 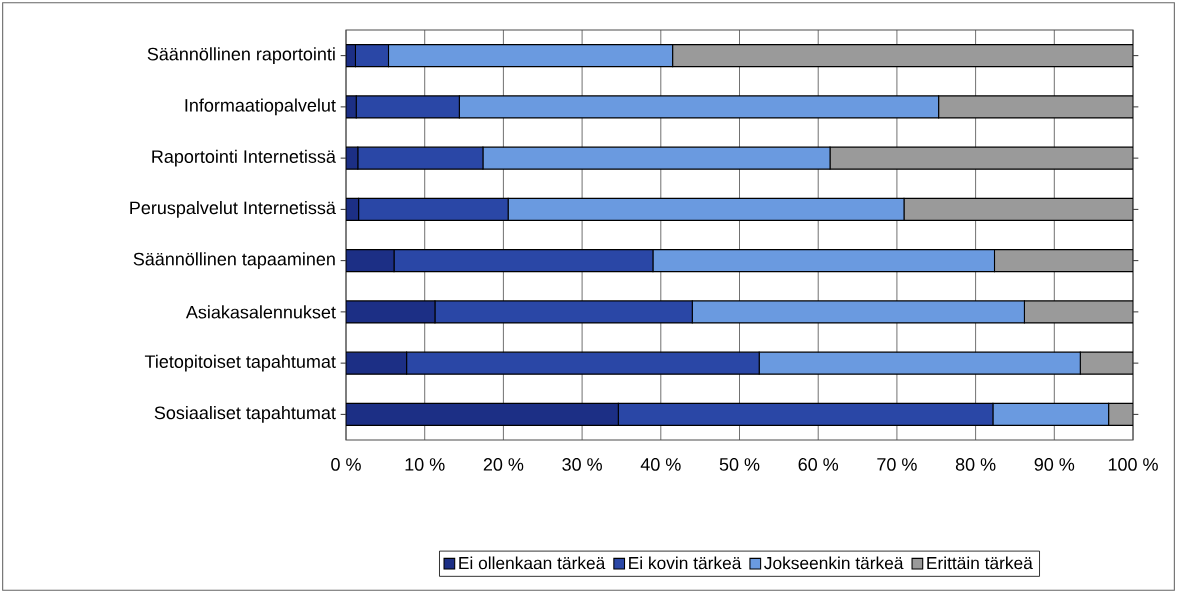 I want to click on y-tick-label: Informaatiopalvelut, so click(x=260, y=107).